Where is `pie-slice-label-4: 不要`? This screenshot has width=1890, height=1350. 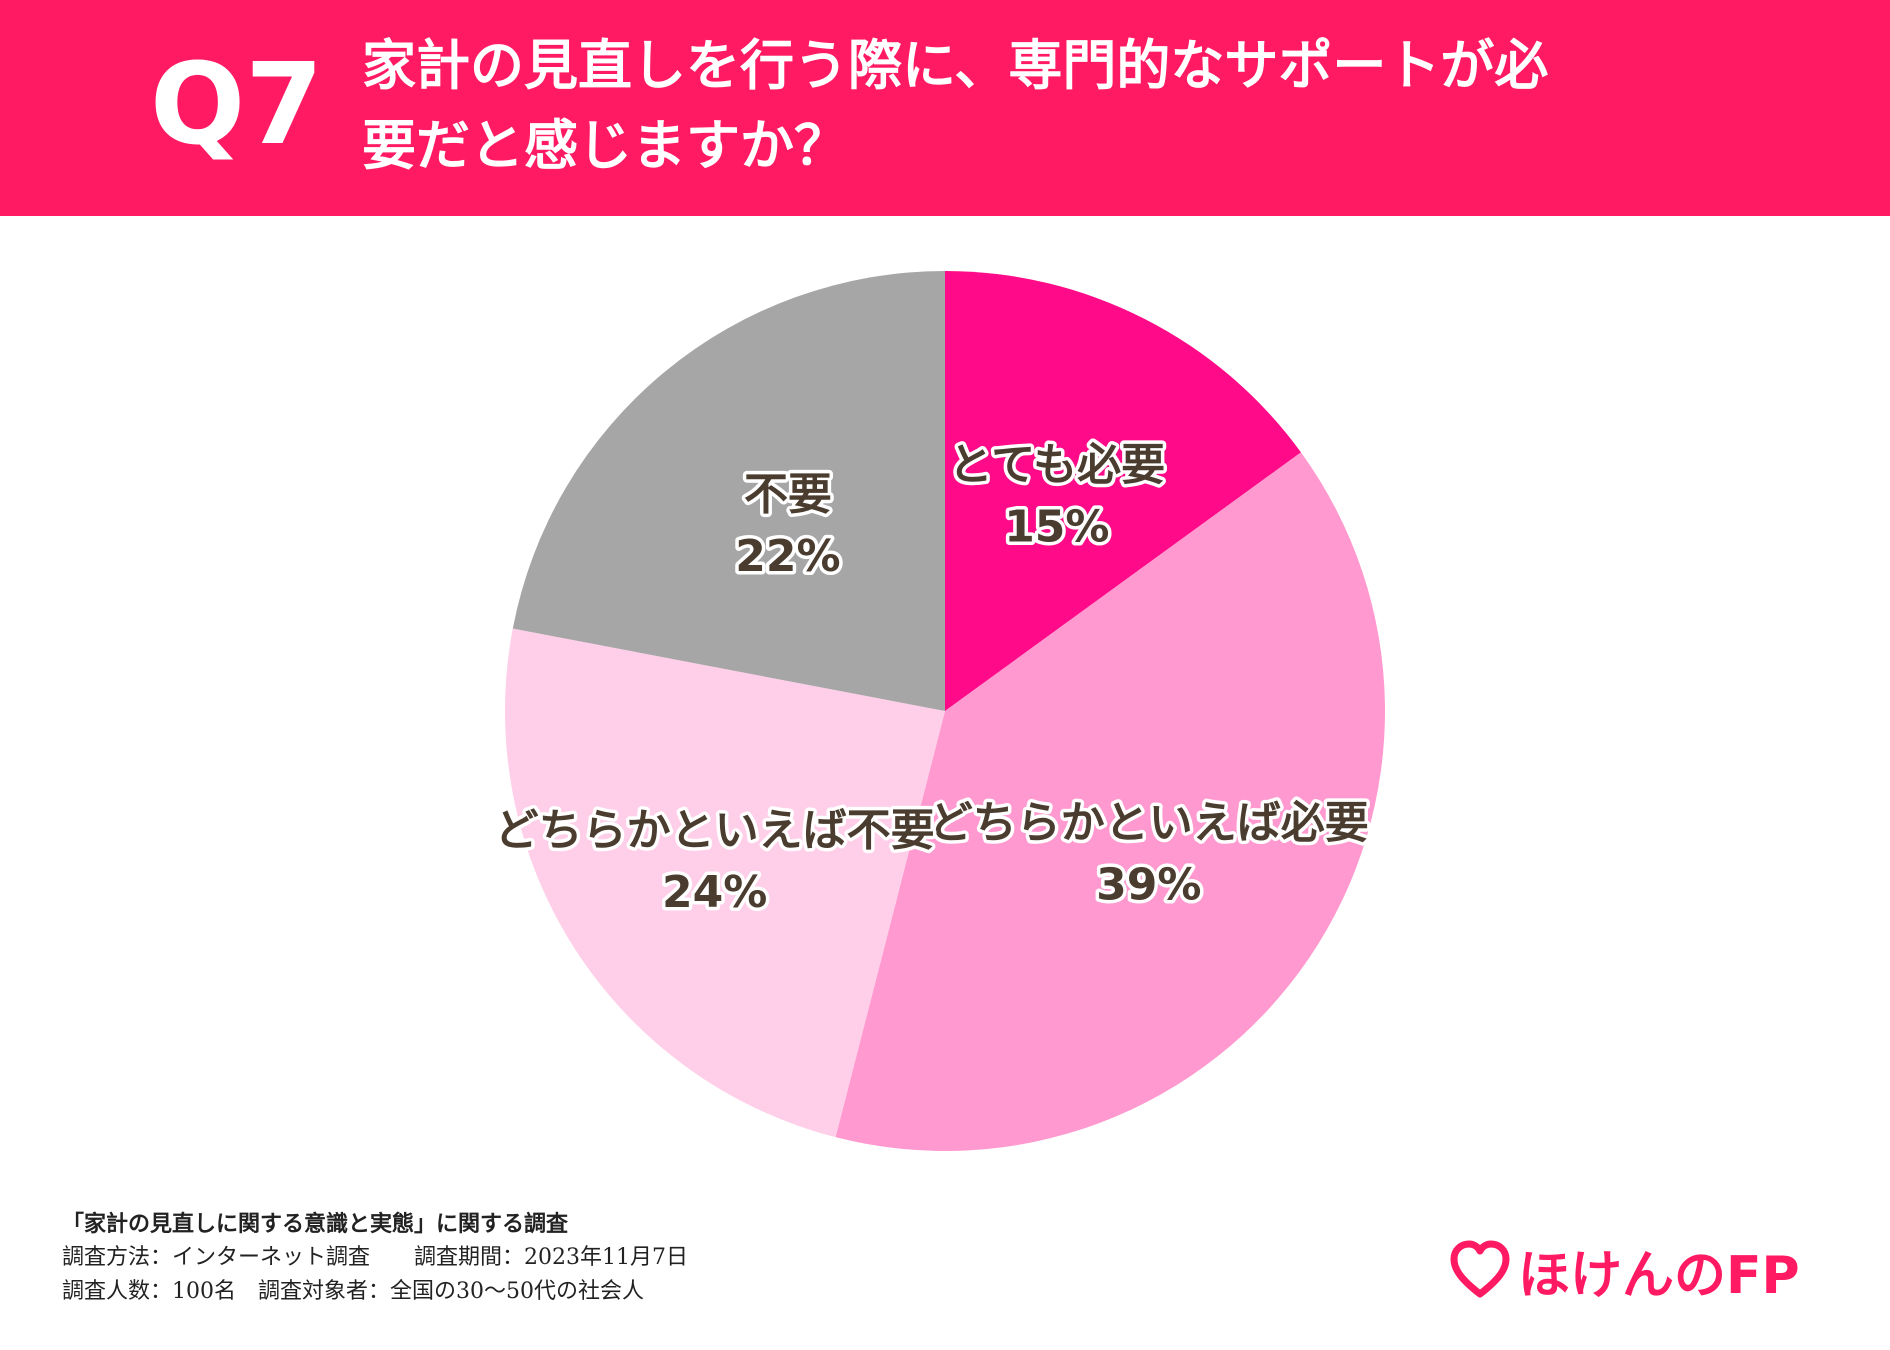
pie-slice-label-4: 不要 is located at coordinates (788, 494).